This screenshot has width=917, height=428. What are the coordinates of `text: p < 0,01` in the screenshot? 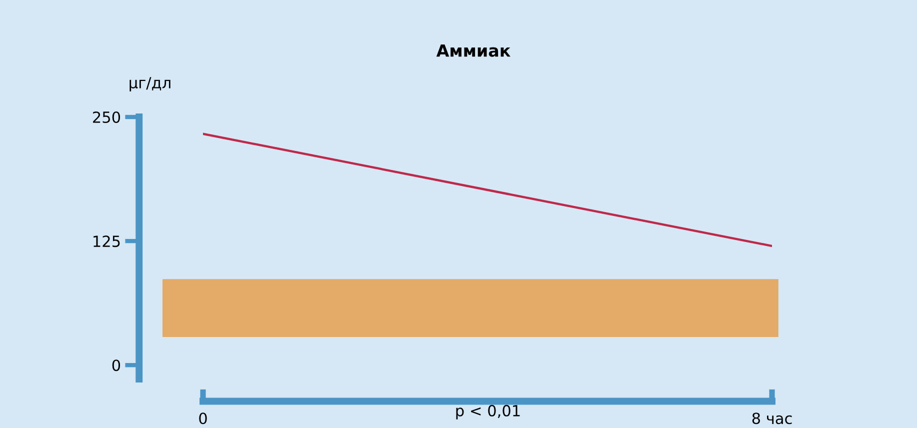 It's located at (488, 412).